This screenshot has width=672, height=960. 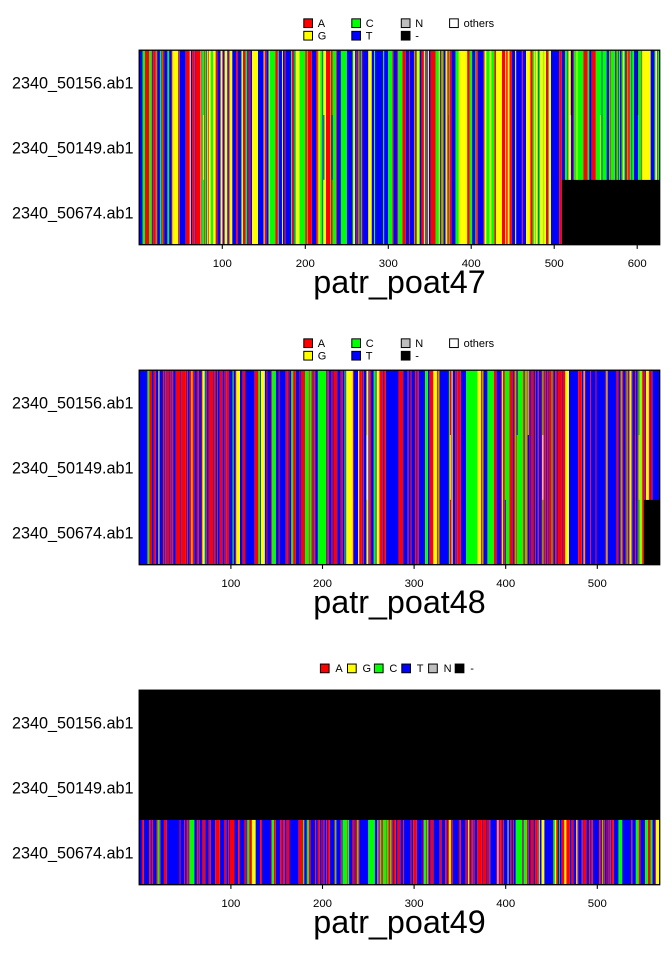 What do you see at coordinates (637, 264) in the screenshot?
I see `svg-text: 600` at bounding box center [637, 264].